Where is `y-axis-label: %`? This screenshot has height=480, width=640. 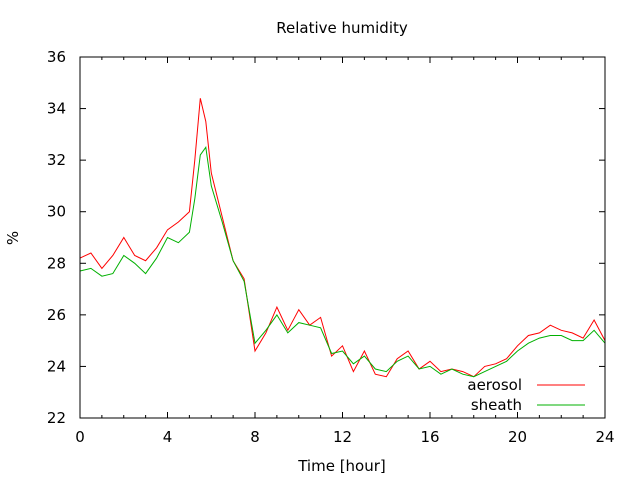 y-axis-label: % is located at coordinates (13, 238).